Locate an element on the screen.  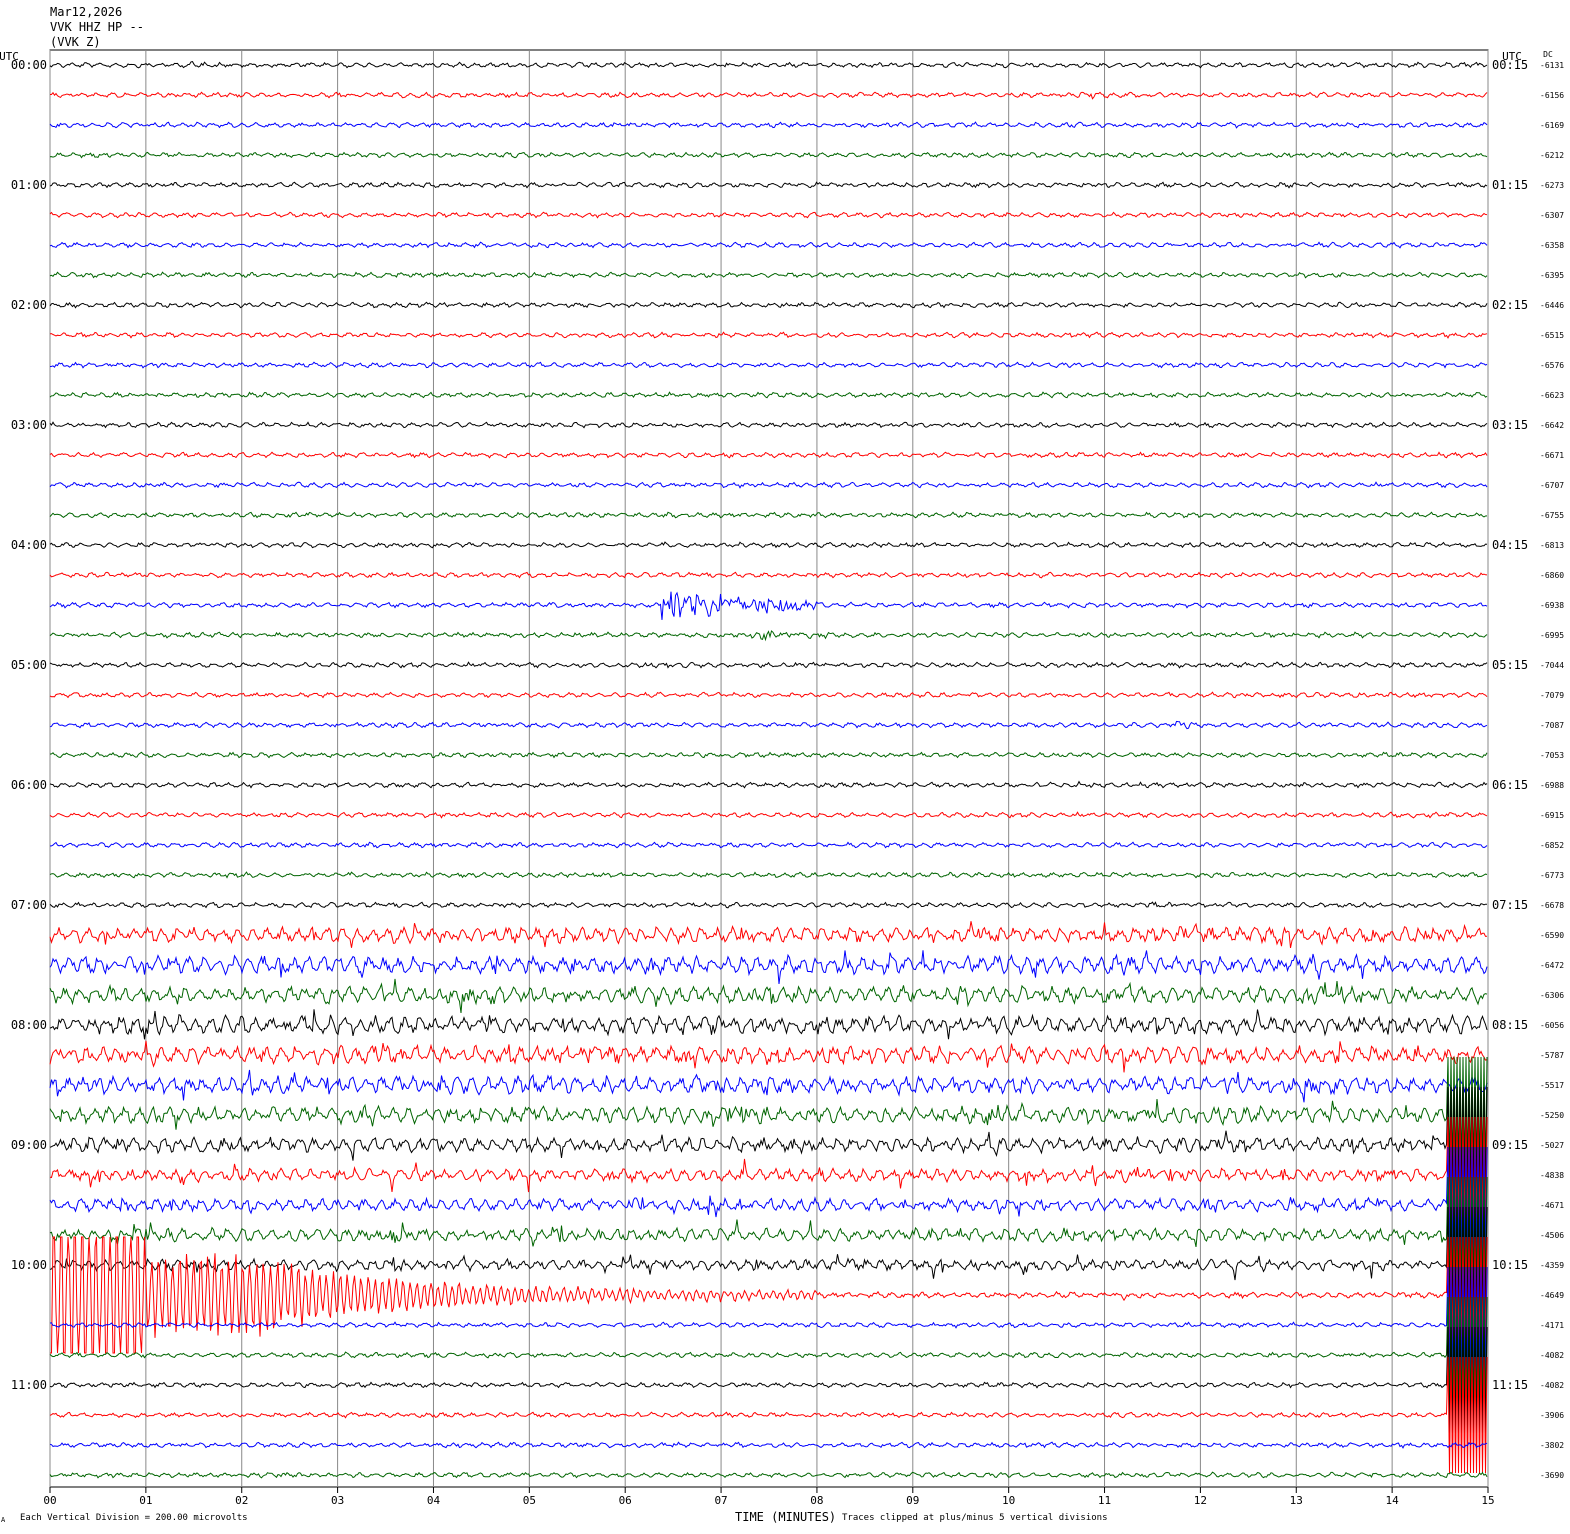
x-tick-label-04: 04 is located at coordinates (434, 1500).